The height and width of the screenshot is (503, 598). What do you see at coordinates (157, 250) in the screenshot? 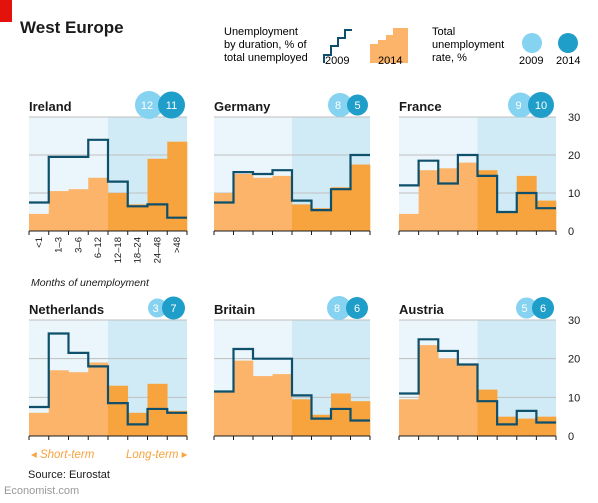
I see `x-tick-label: 24–48` at bounding box center [157, 250].